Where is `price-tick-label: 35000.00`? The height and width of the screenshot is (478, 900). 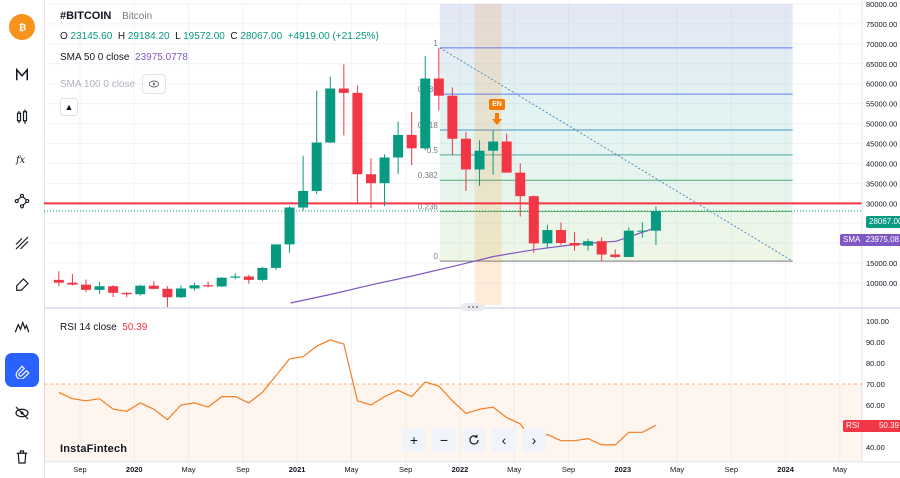 price-tick-label: 35000.00 is located at coordinates (881, 183).